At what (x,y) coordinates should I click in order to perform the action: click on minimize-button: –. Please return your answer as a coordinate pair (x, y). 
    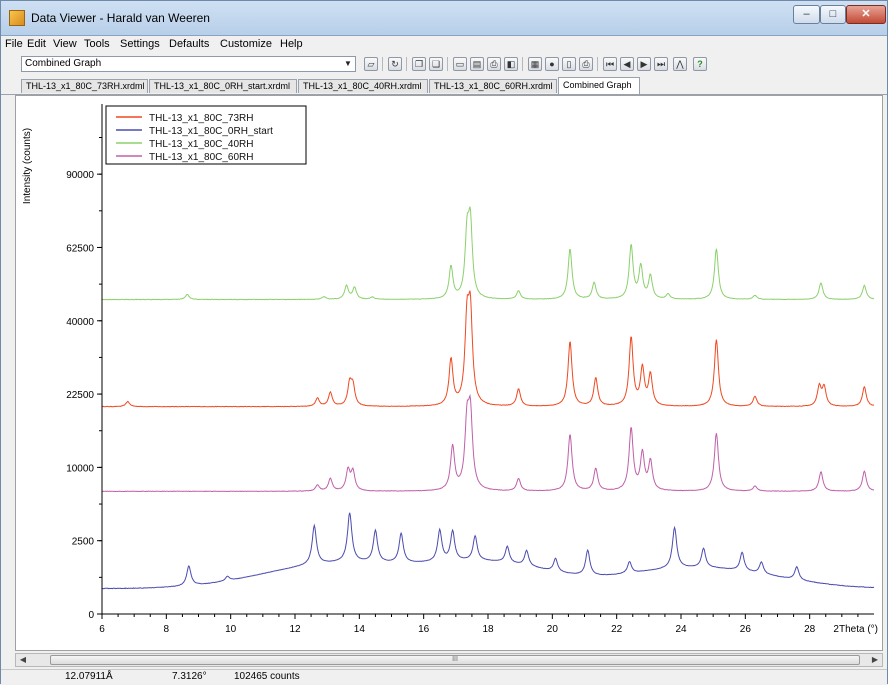
    Looking at the image, I should click on (806, 14).